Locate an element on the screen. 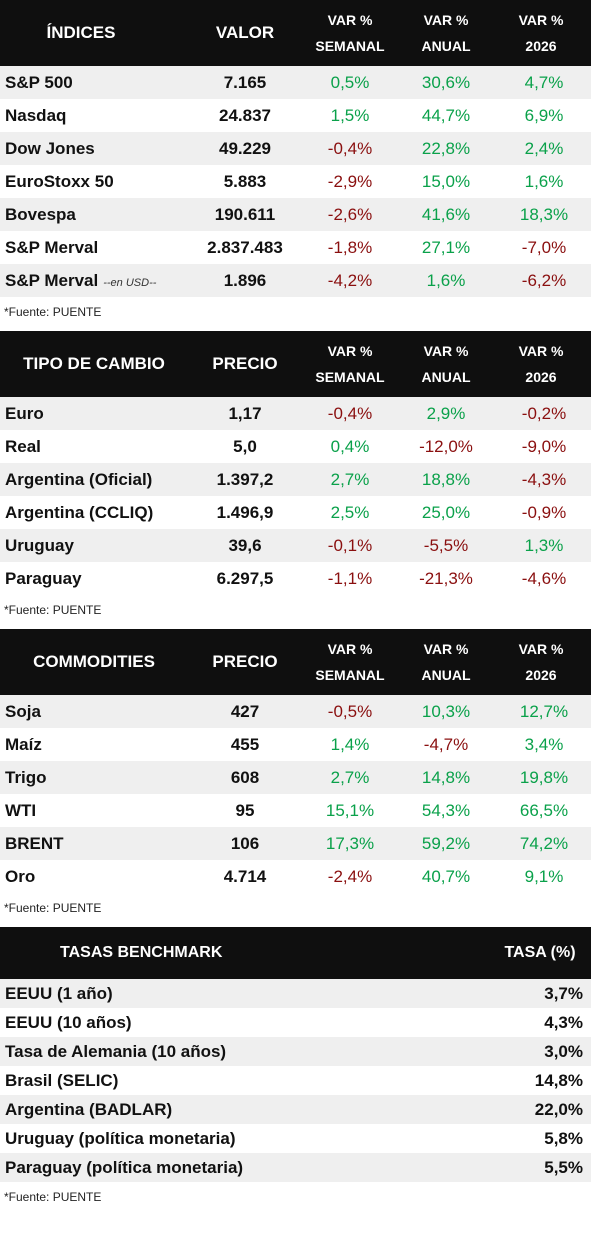  row-name: Uruguay is located at coordinates (39, 545).